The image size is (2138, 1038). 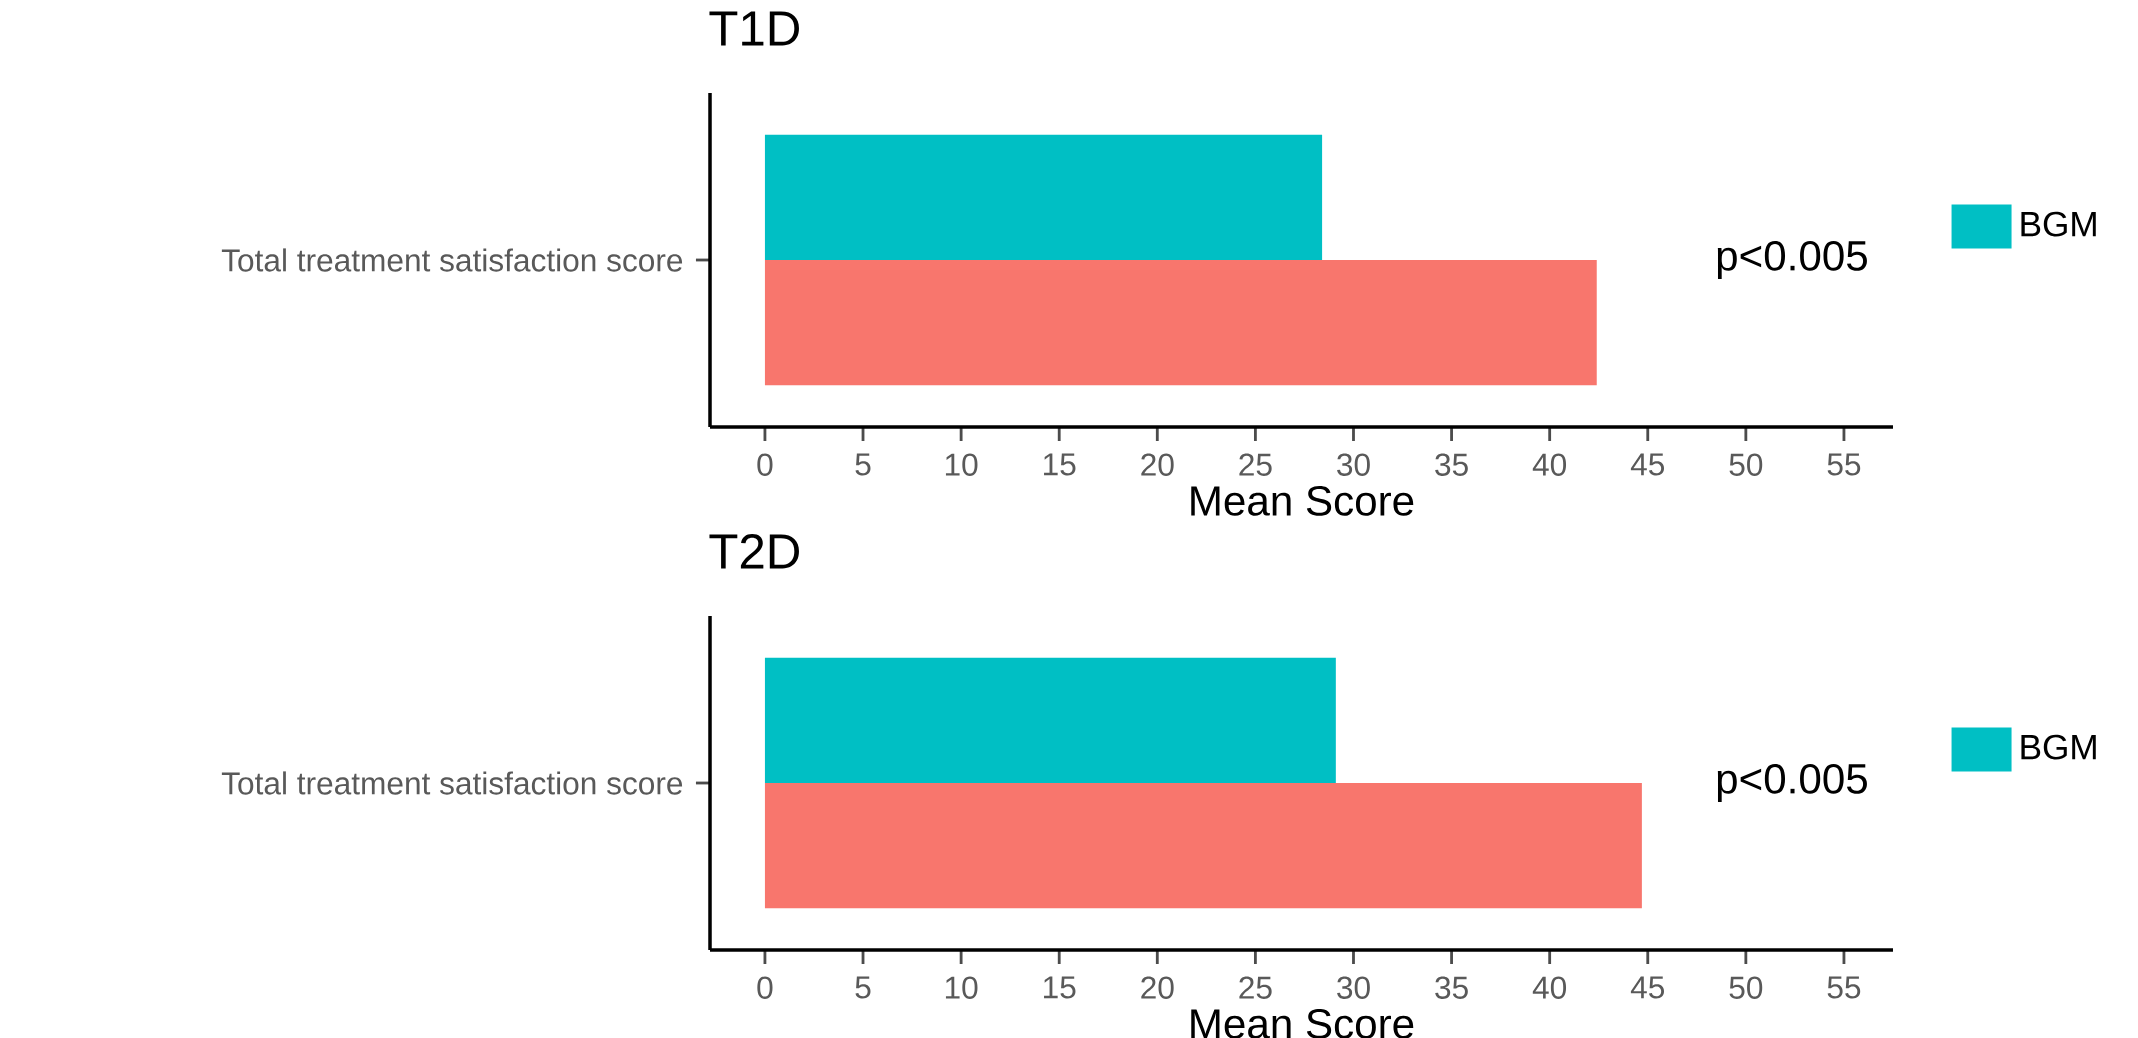 I want to click on chart-title: T2D, so click(x=754, y=551).